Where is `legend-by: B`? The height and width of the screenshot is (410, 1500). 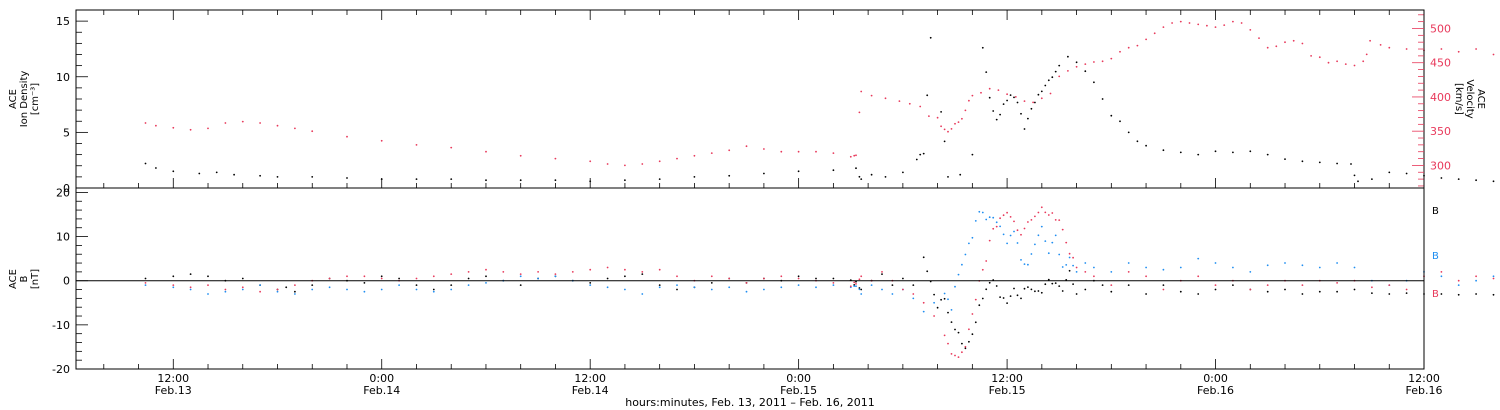
legend-by: B is located at coordinates (1435, 256).